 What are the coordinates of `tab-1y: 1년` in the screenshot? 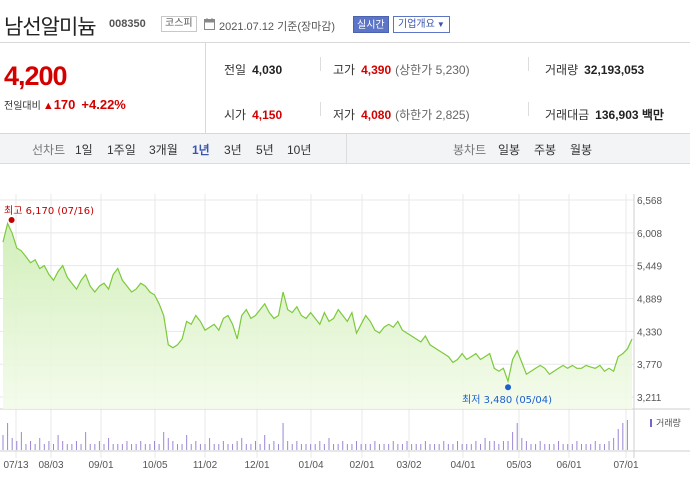 It's located at (201, 150).